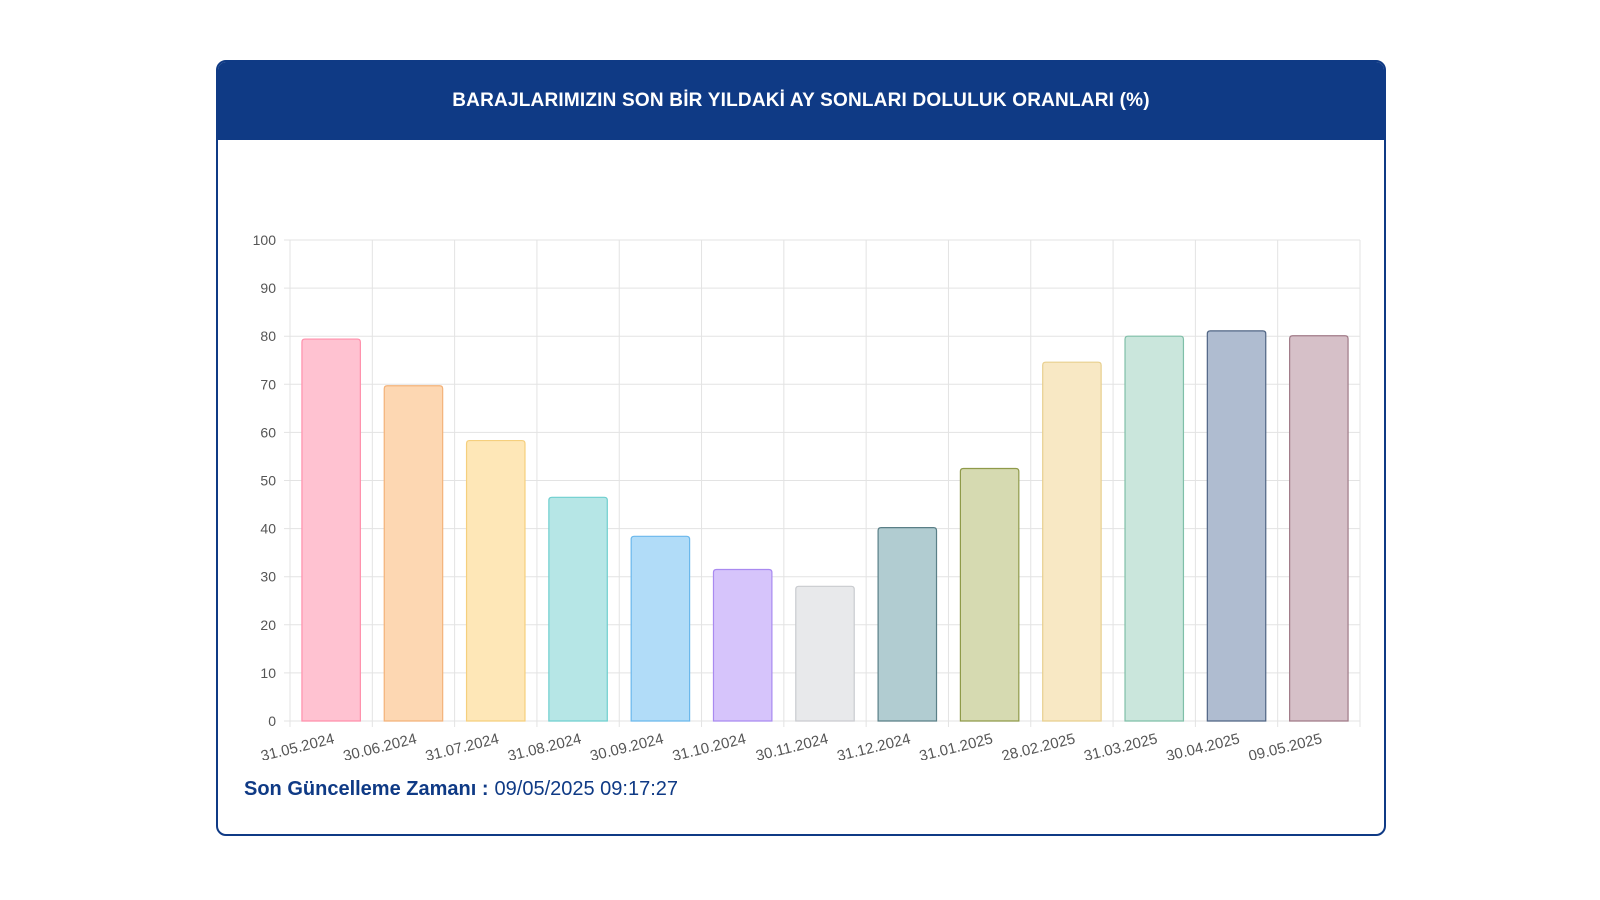 The height and width of the screenshot is (900, 1600). What do you see at coordinates (268, 625) in the screenshot?
I see `y-tick-label: 20` at bounding box center [268, 625].